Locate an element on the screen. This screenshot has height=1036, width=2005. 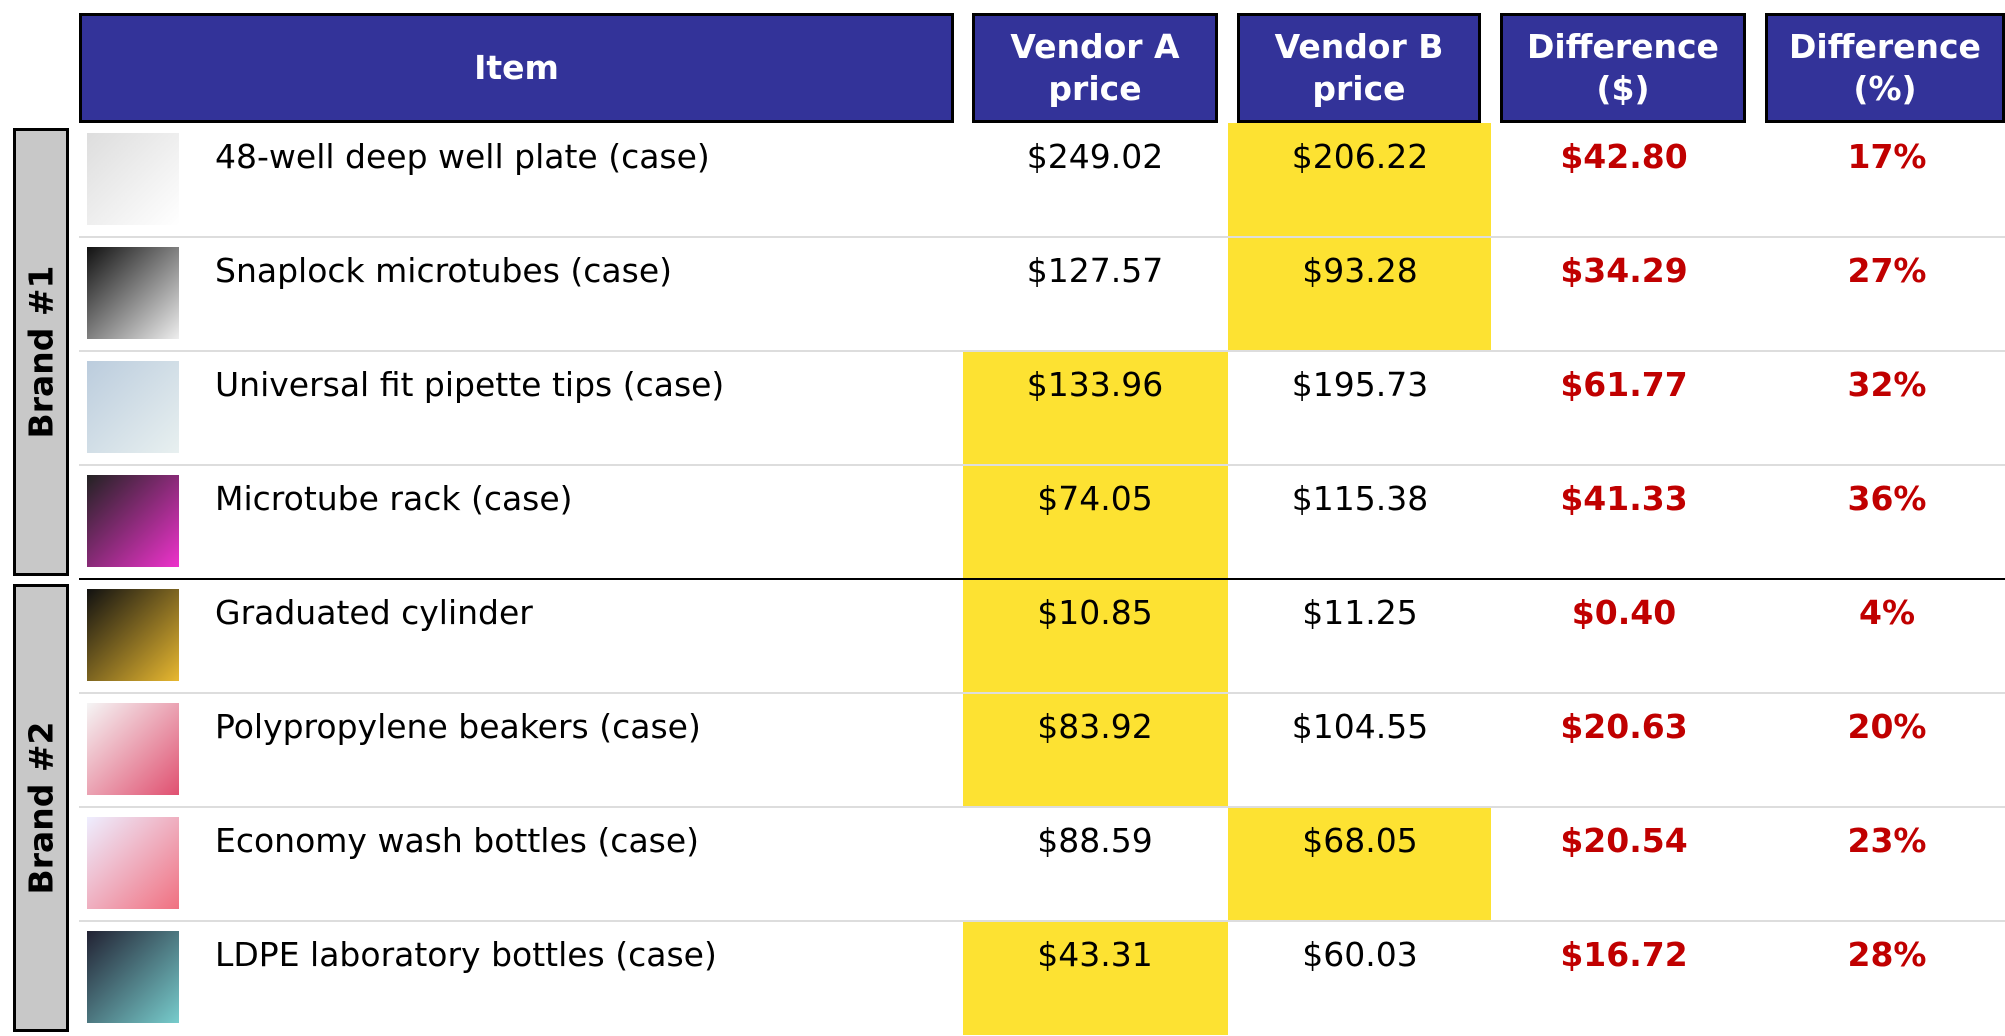
group-label-text: Brand #1 is located at coordinates (41, 352).